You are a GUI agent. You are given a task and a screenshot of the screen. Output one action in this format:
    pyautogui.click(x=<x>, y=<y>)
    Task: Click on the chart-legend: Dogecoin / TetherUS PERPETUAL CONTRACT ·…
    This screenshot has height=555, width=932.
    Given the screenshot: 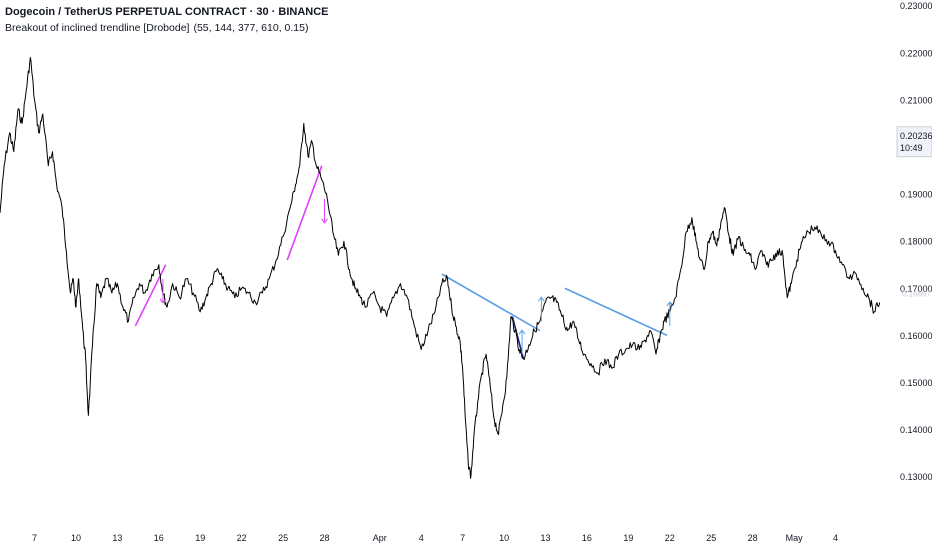 What is the action you would take?
    pyautogui.click(x=167, y=20)
    